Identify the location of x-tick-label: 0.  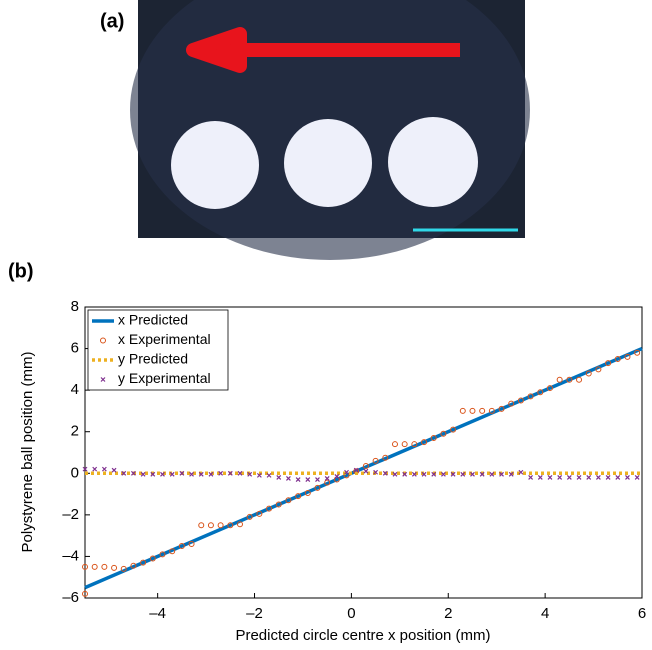
(351, 613).